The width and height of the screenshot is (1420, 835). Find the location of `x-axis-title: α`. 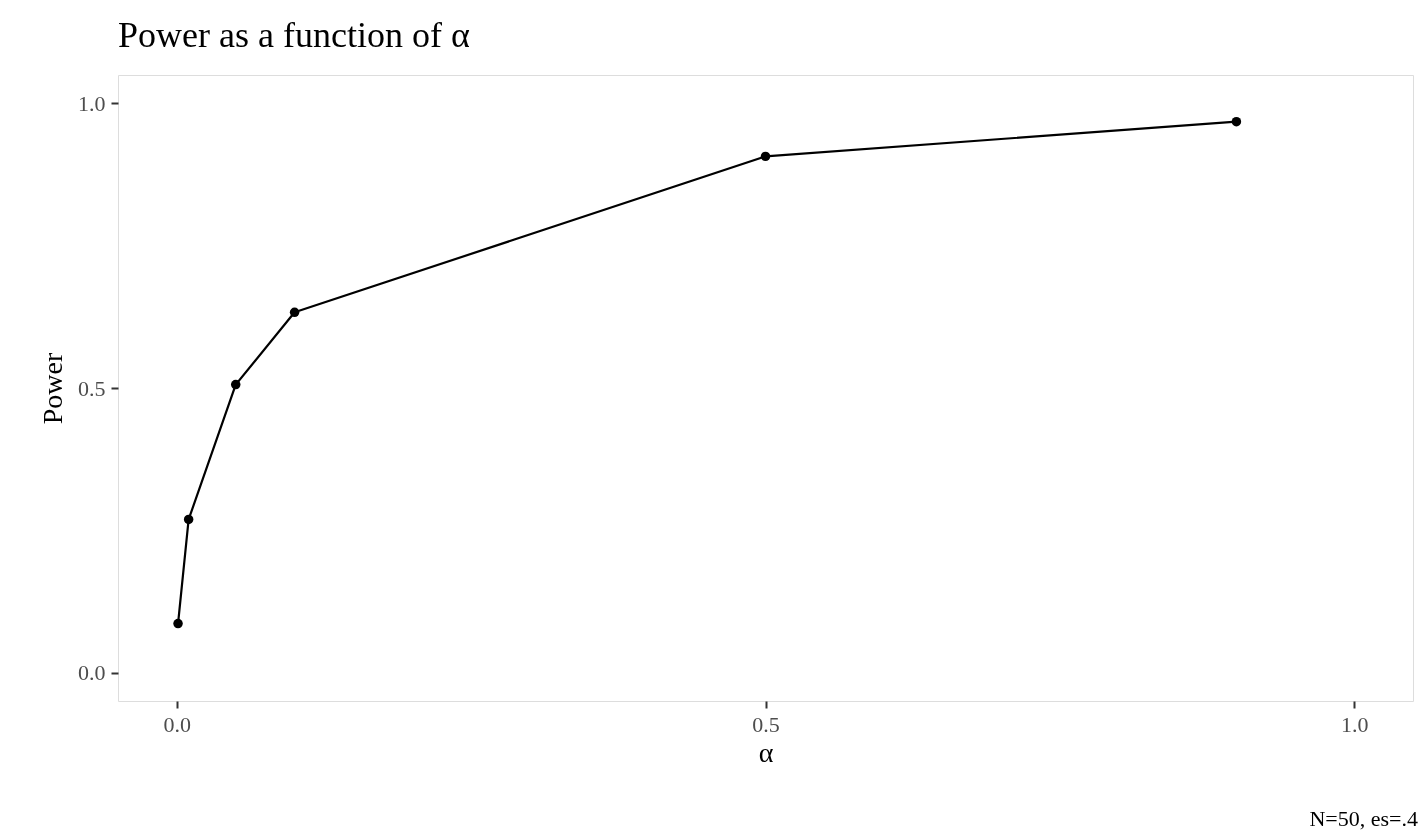

x-axis-title: α is located at coordinates (766, 752).